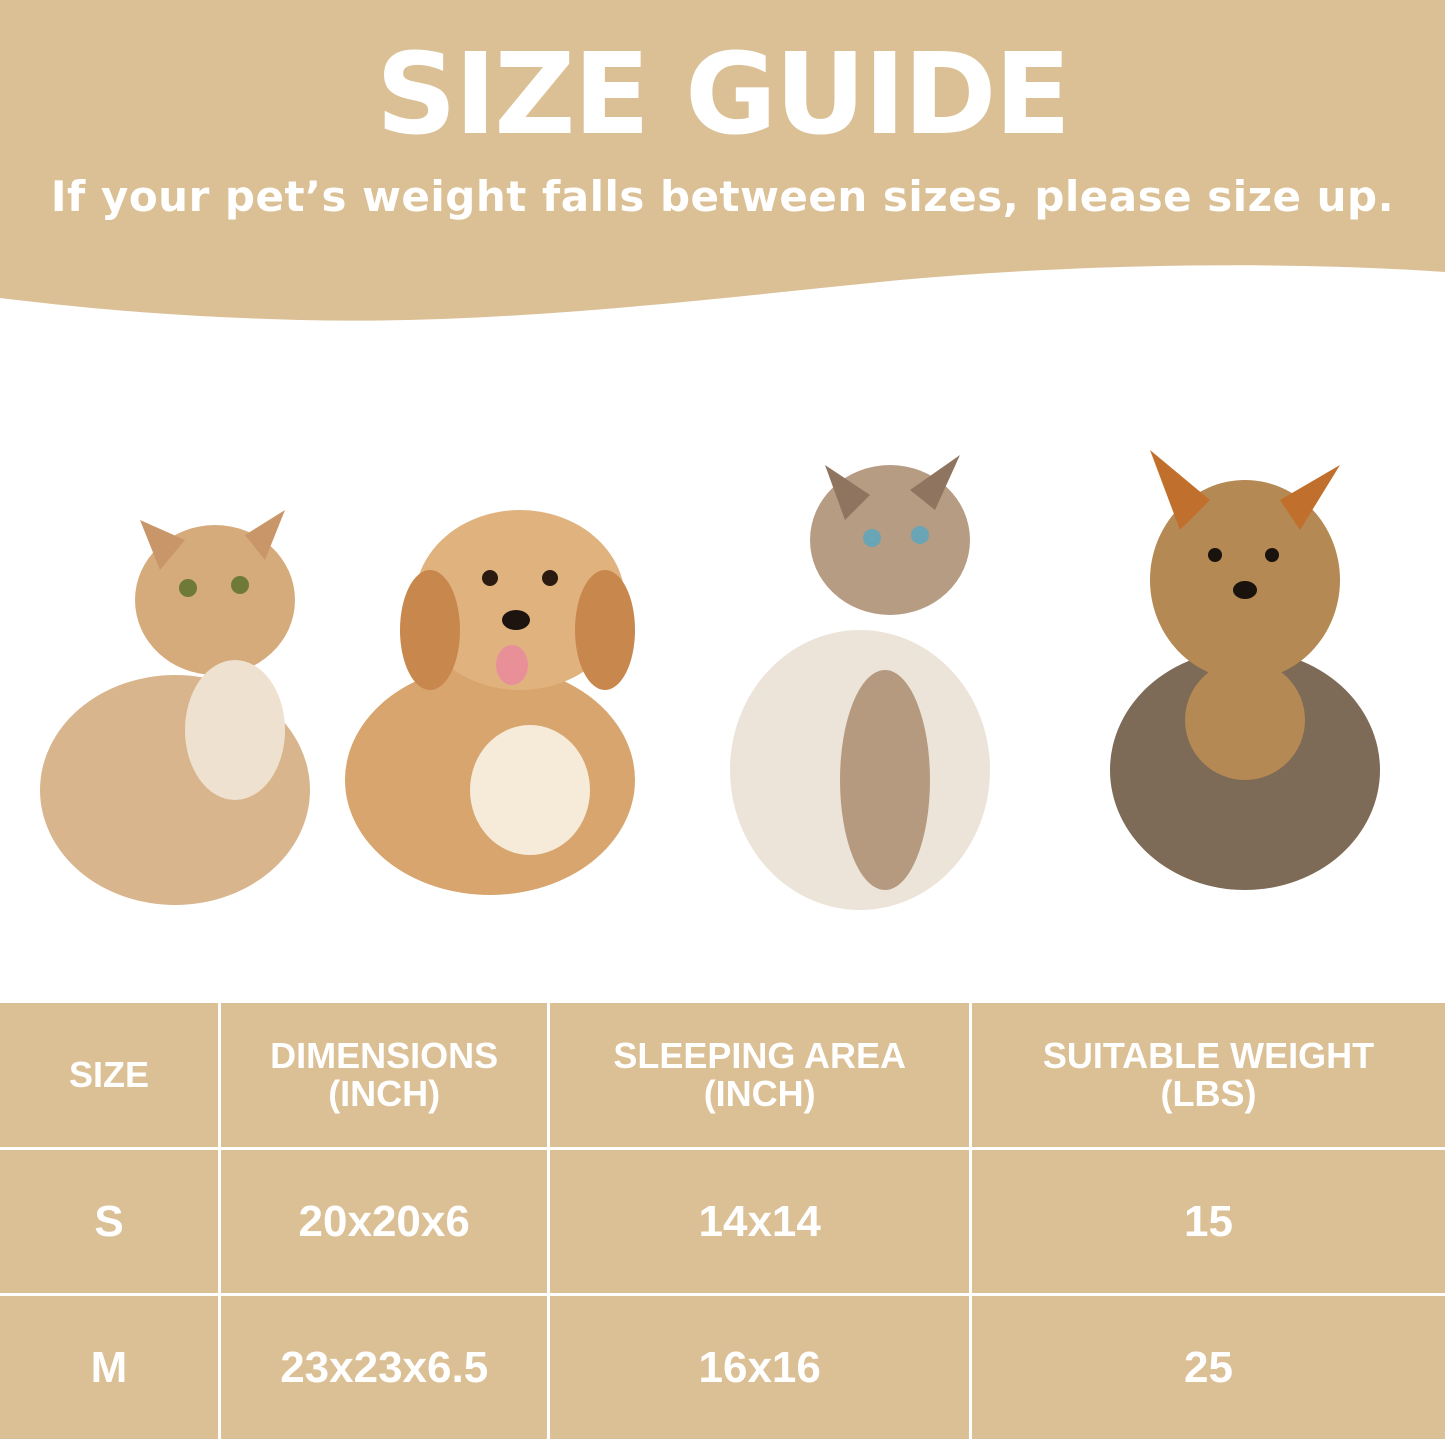  I want to click on cell-sleeping-area: 16x16, so click(759, 1366).